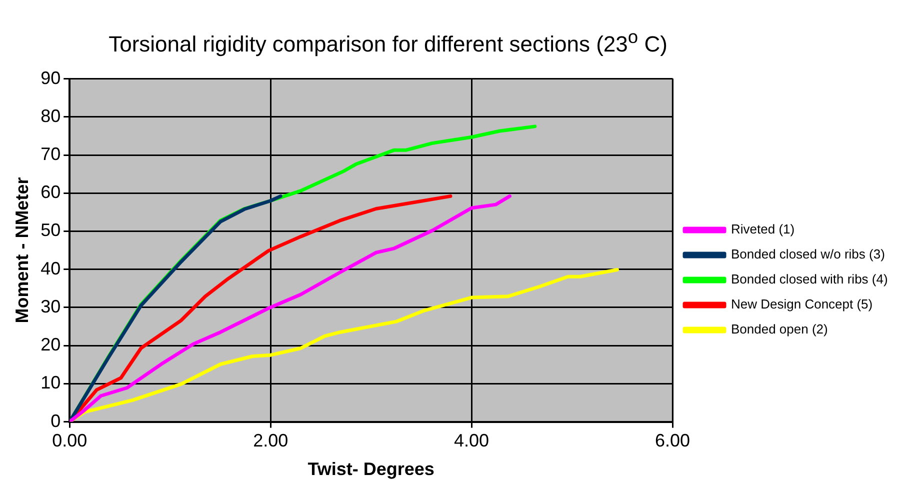 This screenshot has height=500, width=908. What do you see at coordinates (779, 329) in the screenshot?
I see `legend-label: Bonded open (2)` at bounding box center [779, 329].